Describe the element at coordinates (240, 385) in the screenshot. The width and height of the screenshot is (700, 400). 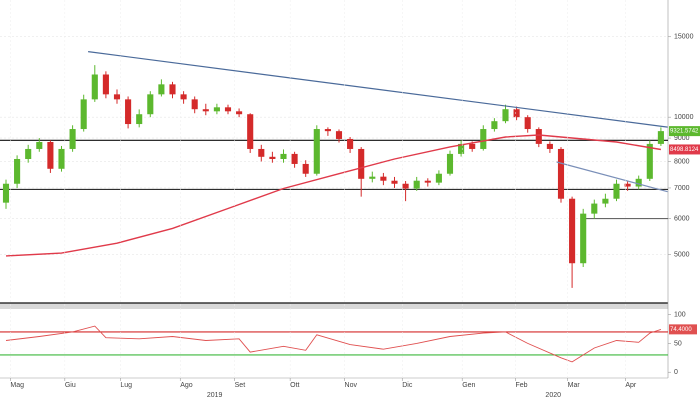
I see `x-tick-label: Set` at that location.